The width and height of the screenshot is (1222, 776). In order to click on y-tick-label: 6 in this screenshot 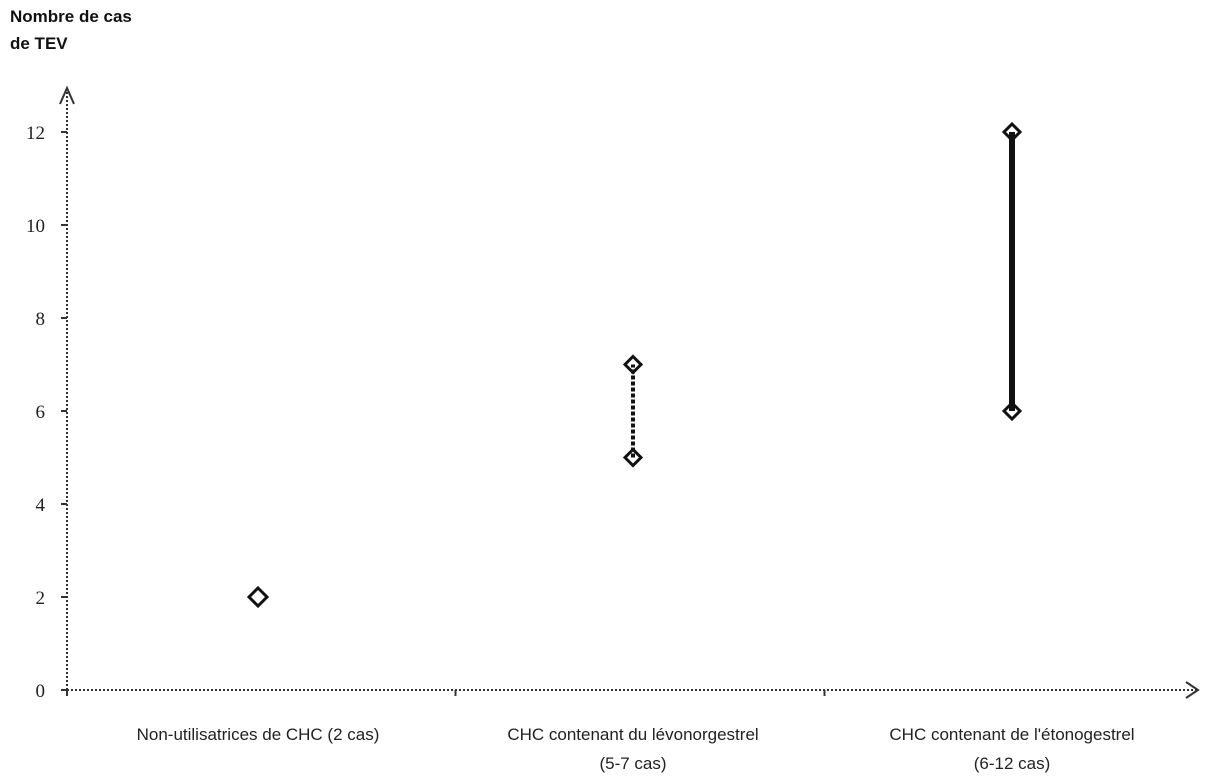, I will do `click(41, 412)`.